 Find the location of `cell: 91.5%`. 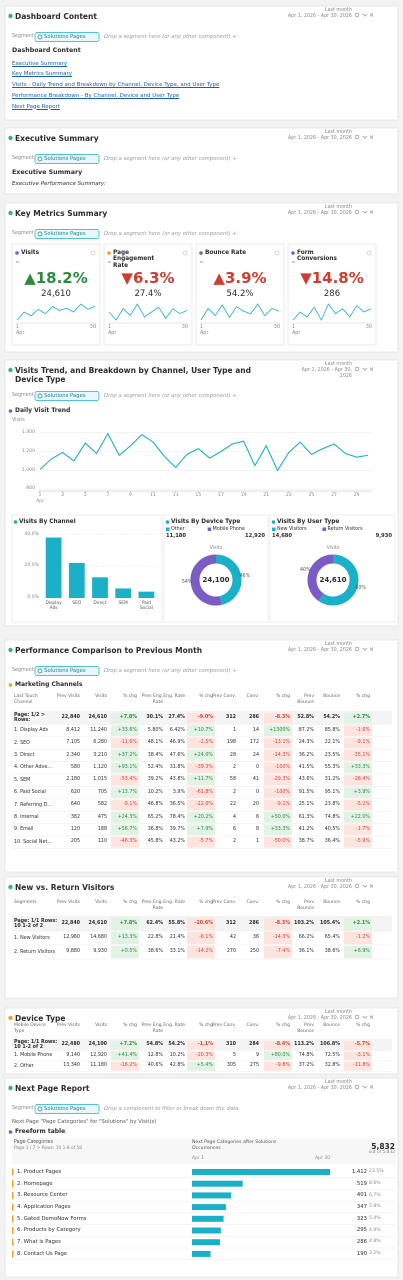

cell: 91.5% is located at coordinates (306, 792).